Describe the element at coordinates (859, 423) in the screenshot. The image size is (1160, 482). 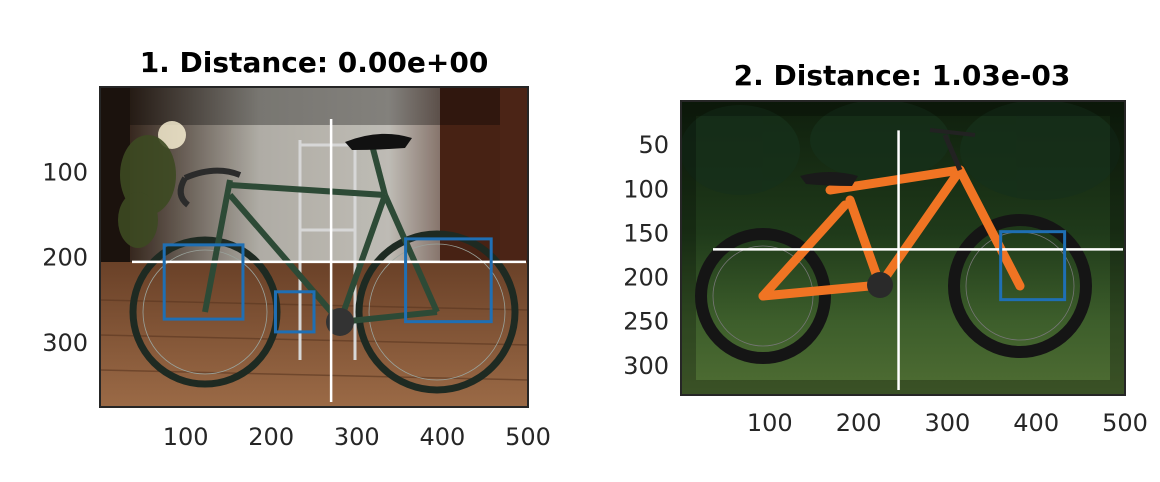
I see `panel2-x-tick: 200` at that location.